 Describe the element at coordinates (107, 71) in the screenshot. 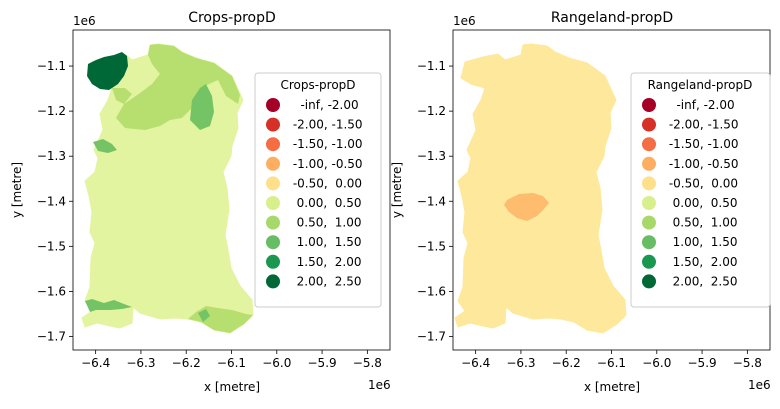

I see `crops-dark-green-region` at that location.